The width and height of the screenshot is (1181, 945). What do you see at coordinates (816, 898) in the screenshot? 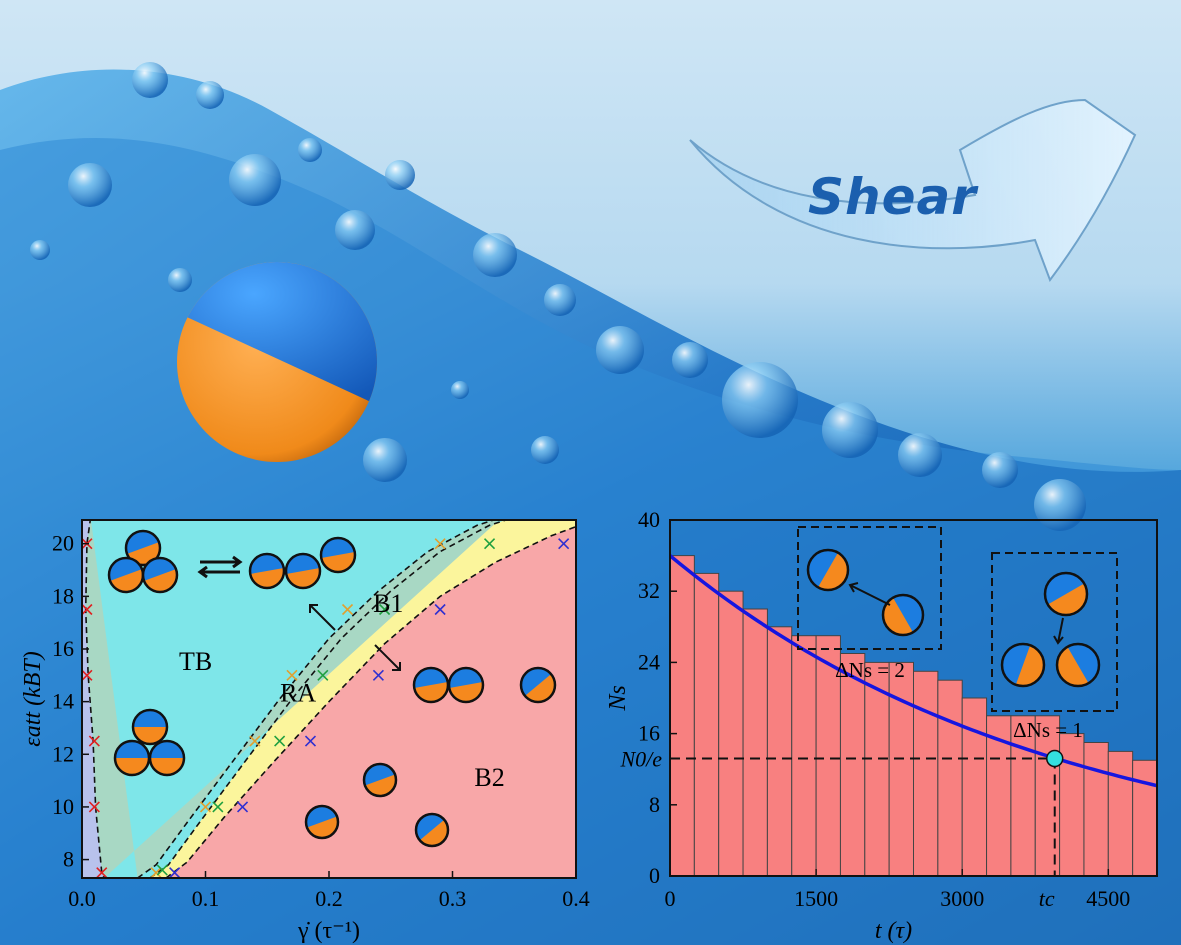
I see `x-tick-label: 1500` at bounding box center [816, 898].